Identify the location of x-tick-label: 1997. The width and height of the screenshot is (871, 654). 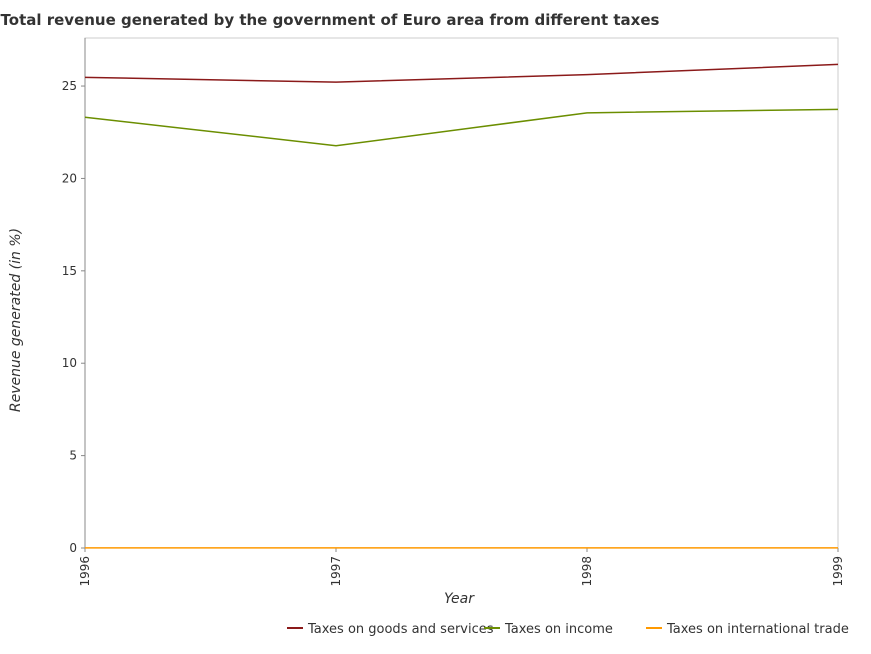
(336, 571).